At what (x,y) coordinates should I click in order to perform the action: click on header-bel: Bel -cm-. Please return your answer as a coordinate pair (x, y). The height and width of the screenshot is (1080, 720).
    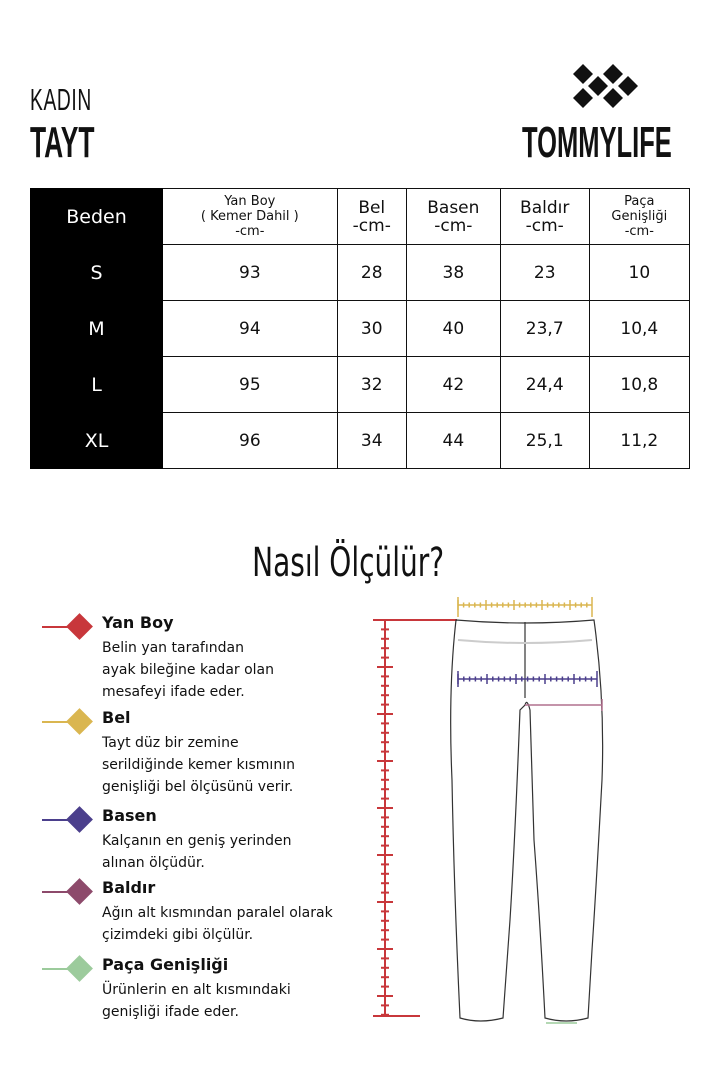
    Looking at the image, I should click on (371, 216).